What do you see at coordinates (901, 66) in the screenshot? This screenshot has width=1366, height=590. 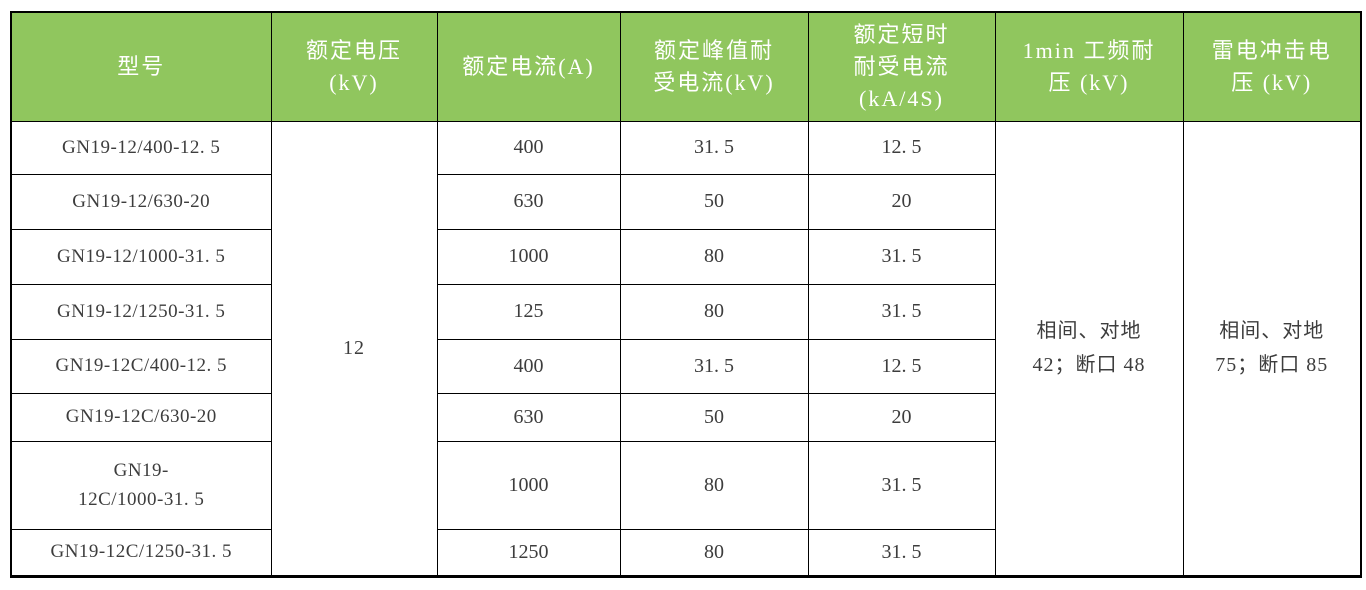 I see `header-short-time-withstand-current: 额定短时 耐受电流 (kA/4S)` at bounding box center [901, 66].